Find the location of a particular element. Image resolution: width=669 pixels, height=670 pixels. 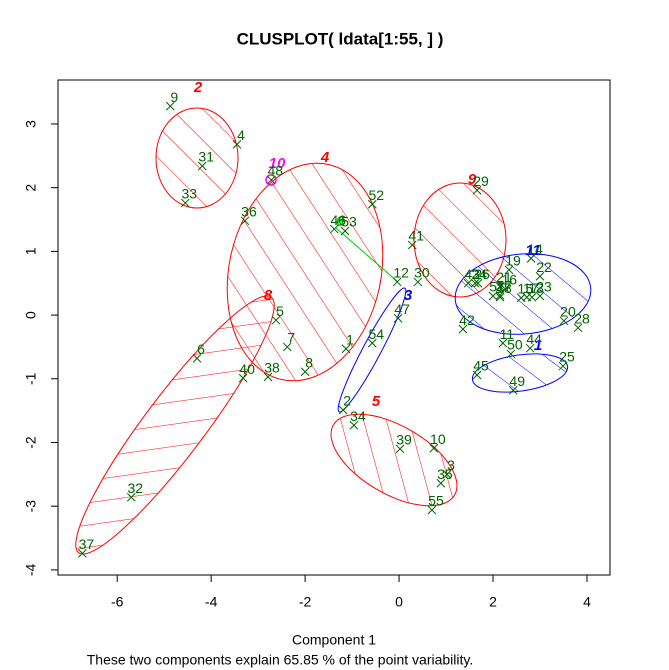

cluster-label: 11 is located at coordinates (533, 250).